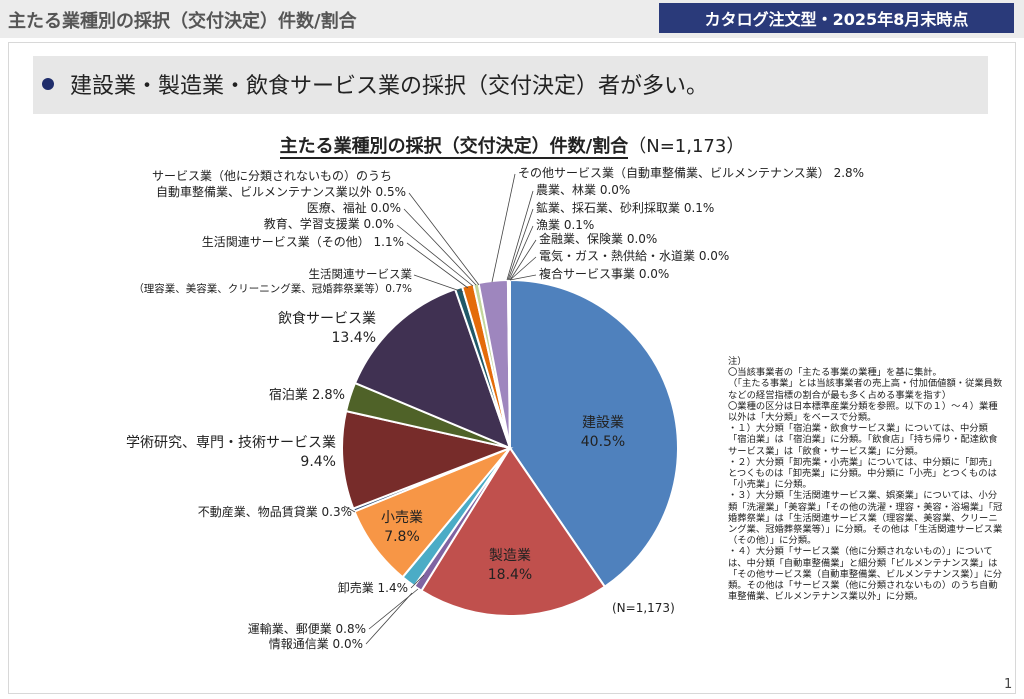 Image resolution: width=1024 pixels, height=699 pixels. Describe the element at coordinates (402, 537) in the screenshot. I see `slice-label: 7.8%` at that location.